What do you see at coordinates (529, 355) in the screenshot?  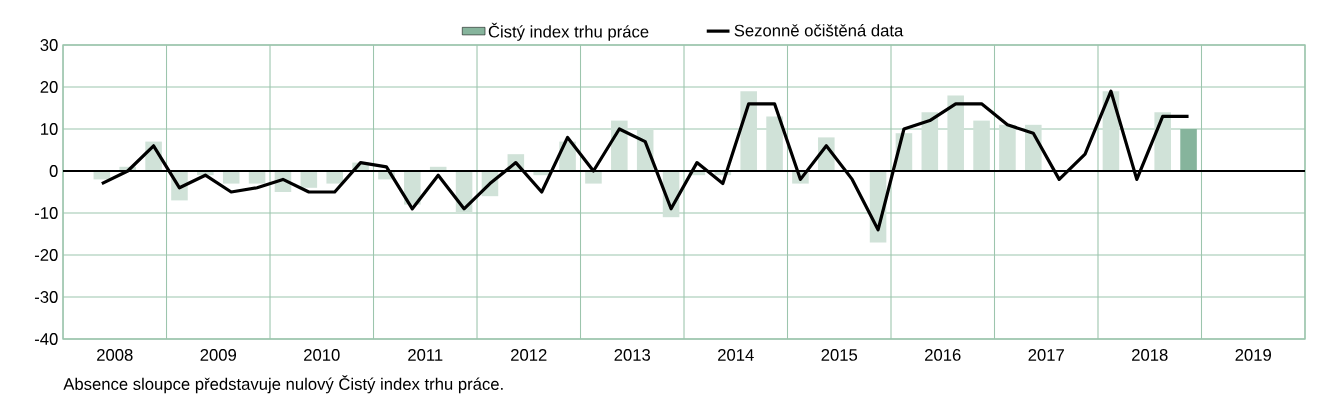 I see `x-tick-label: 2012` at bounding box center [529, 355].